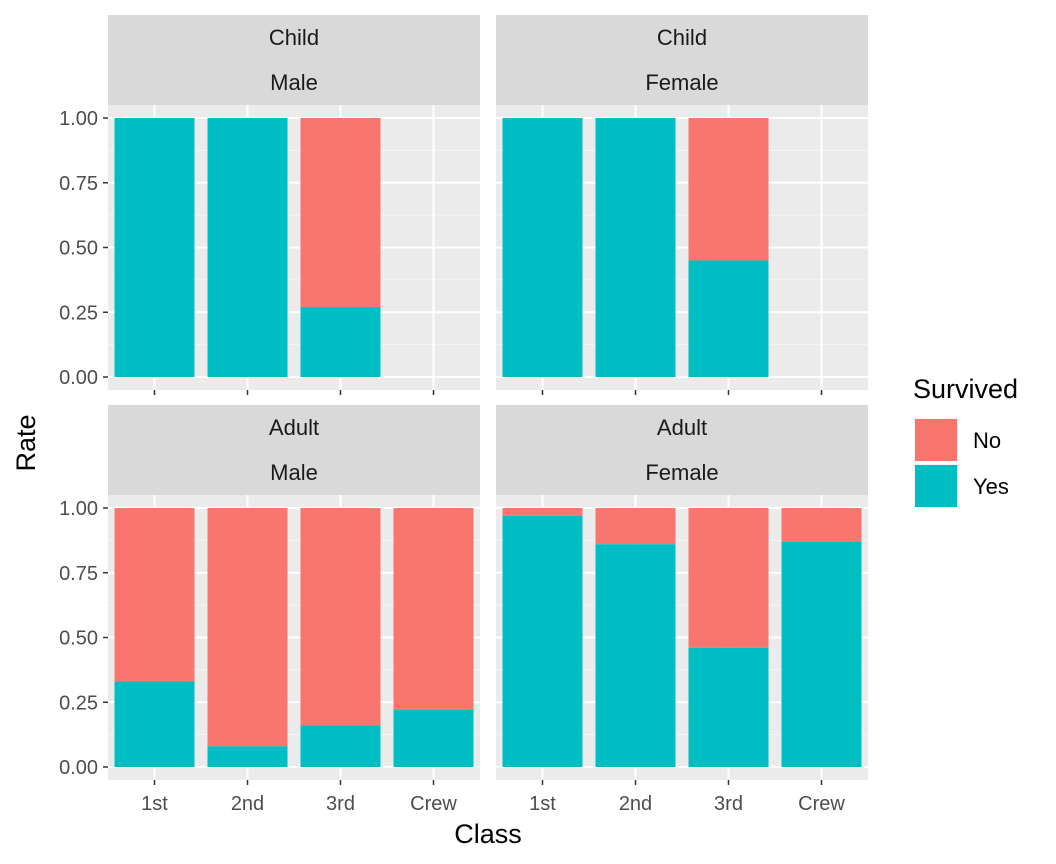 Image resolution: width=1056 pixels, height=864 pixels. What do you see at coordinates (488, 834) in the screenshot?
I see `x-axis-title: Class` at bounding box center [488, 834].